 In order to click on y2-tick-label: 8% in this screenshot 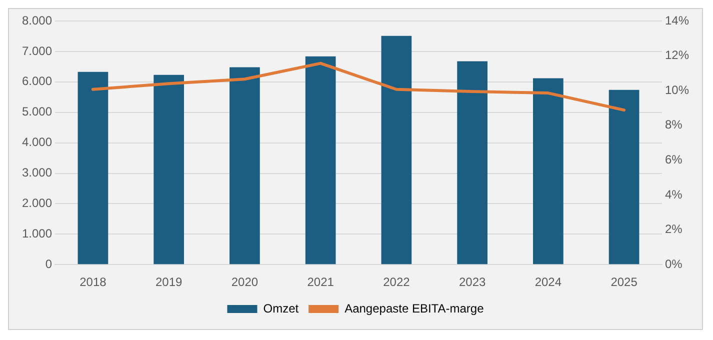, I will do `click(673, 125)`.